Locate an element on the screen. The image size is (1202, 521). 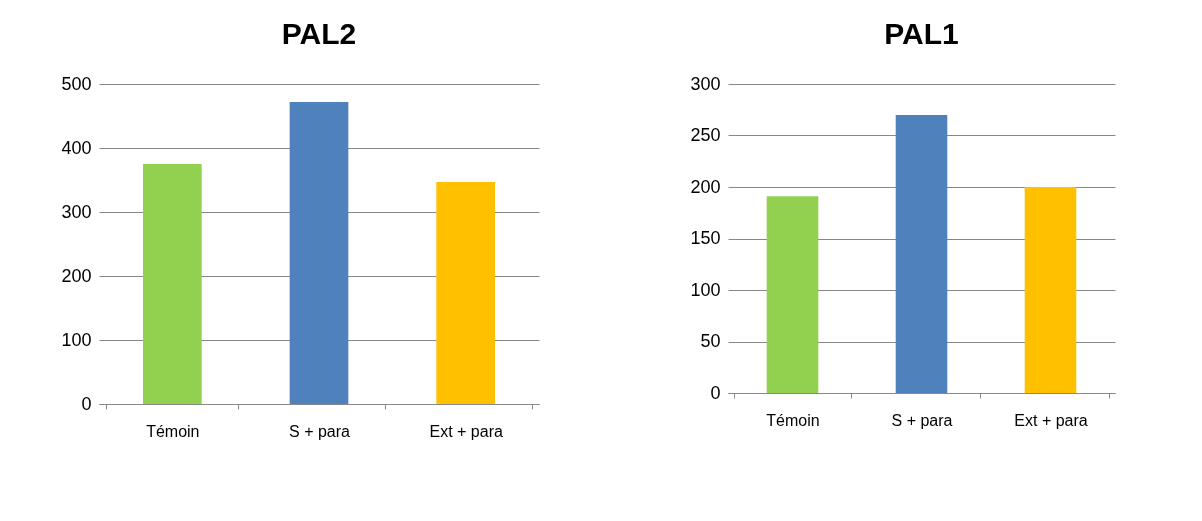
y-tick-label: 150 is located at coordinates (705, 238).